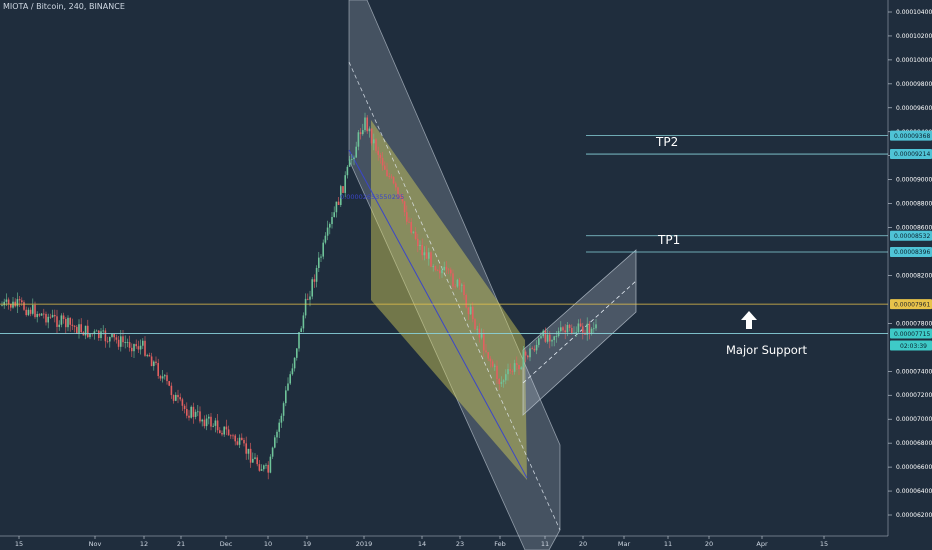 Image resolution: width=932 pixels, height=550 pixels. I want to click on price-badge-label: 0.00007715, so click(912, 334).